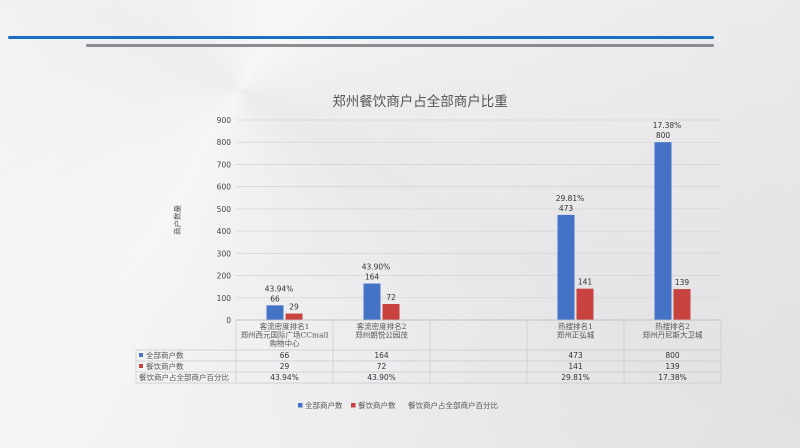 Image resolution: width=800 pixels, height=448 pixels. What do you see at coordinates (420, 101) in the screenshot?
I see `chart-title: 郑州餐饮商户占全部商户比重` at bounding box center [420, 101].